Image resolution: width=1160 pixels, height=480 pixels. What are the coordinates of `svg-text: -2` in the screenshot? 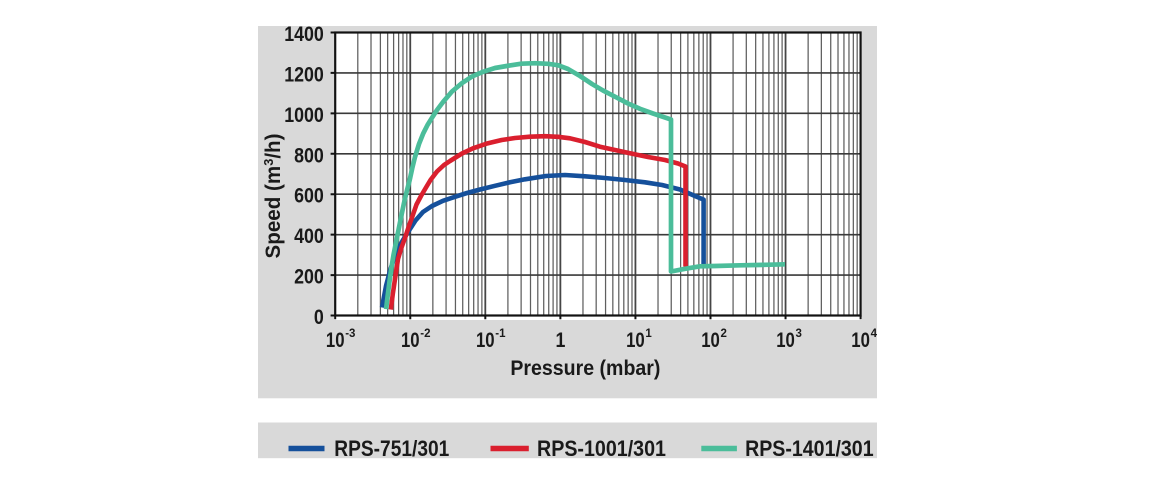 It's located at (425, 334).